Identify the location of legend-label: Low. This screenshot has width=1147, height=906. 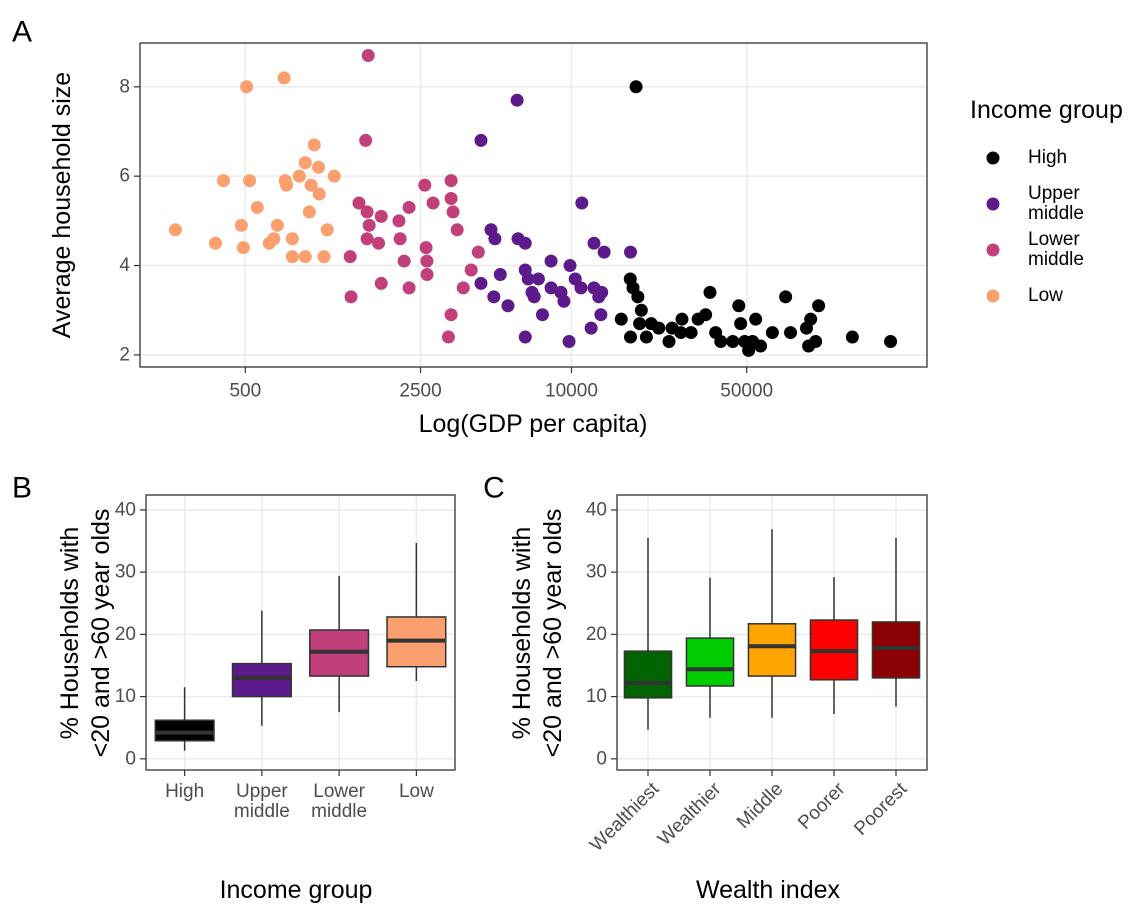
(1045, 296).